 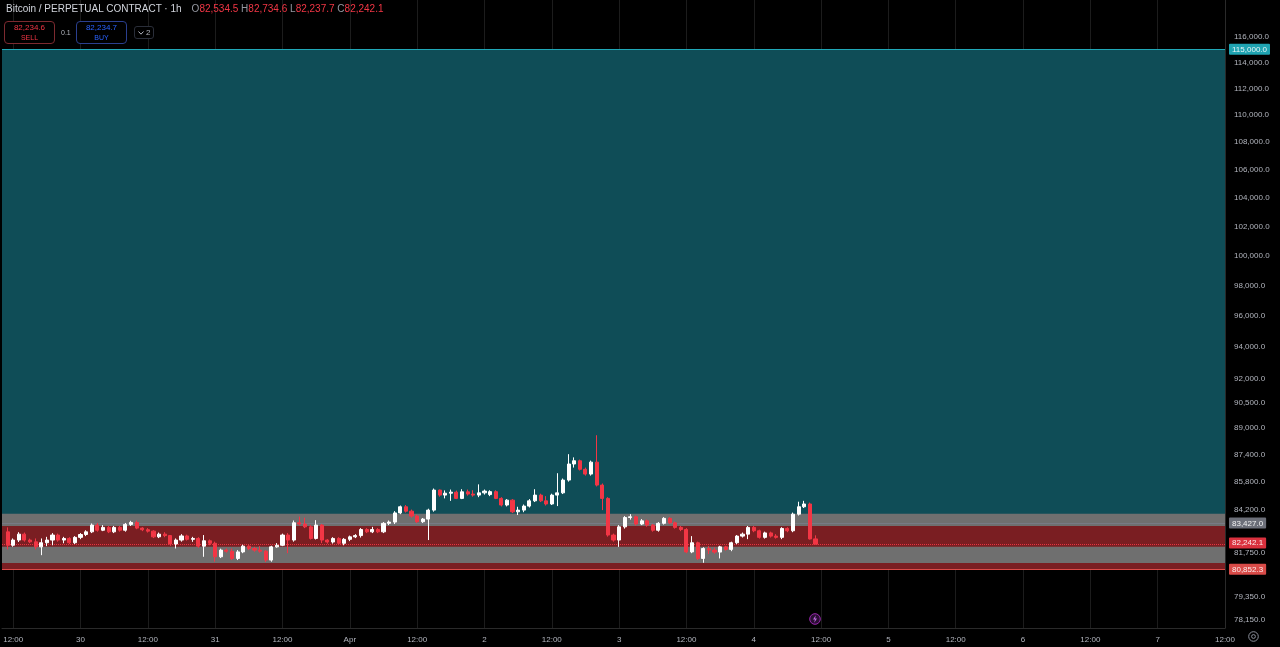 What do you see at coordinates (1250, 403) in the screenshot?
I see `y-tick-label: 90,500.0` at bounding box center [1250, 403].